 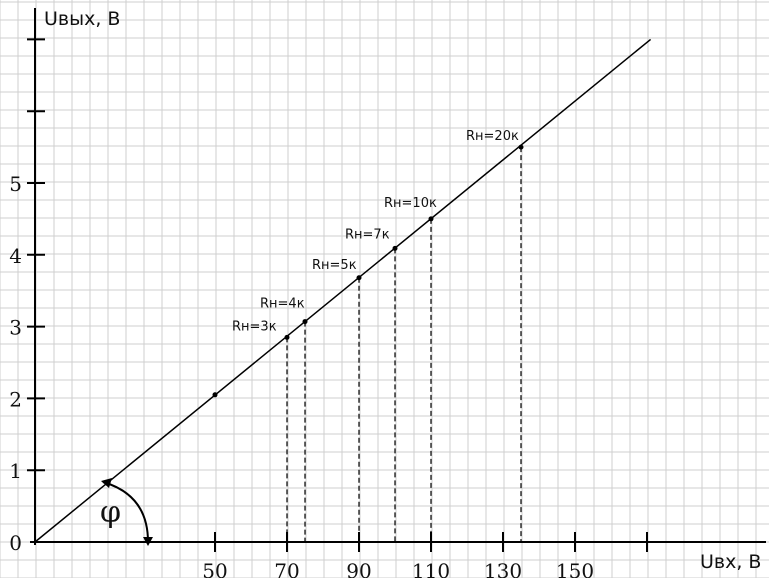 I want to click on point-label: Rн=10к, so click(x=410, y=203).